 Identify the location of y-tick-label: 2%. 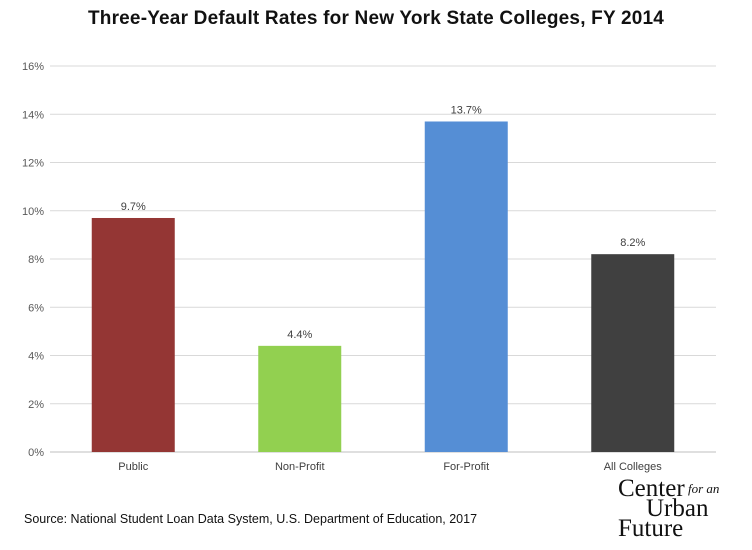
(36, 405).